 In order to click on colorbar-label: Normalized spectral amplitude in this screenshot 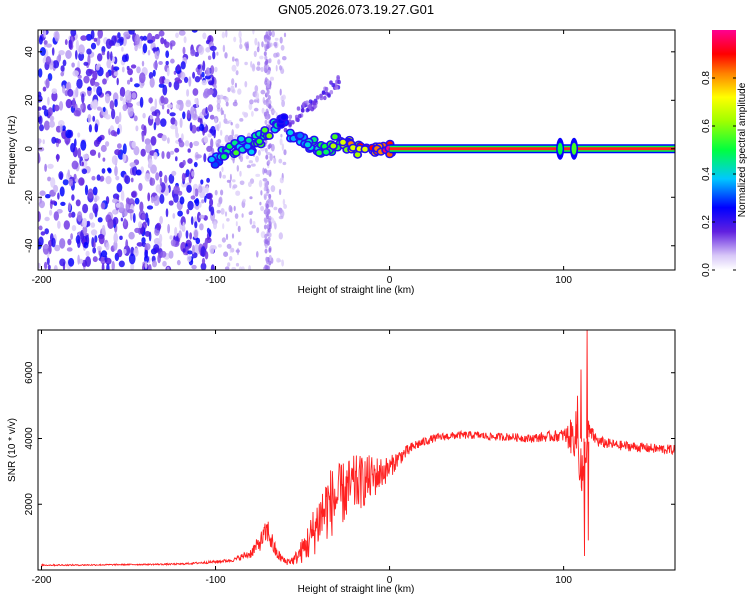, I will do `click(742, 149)`.